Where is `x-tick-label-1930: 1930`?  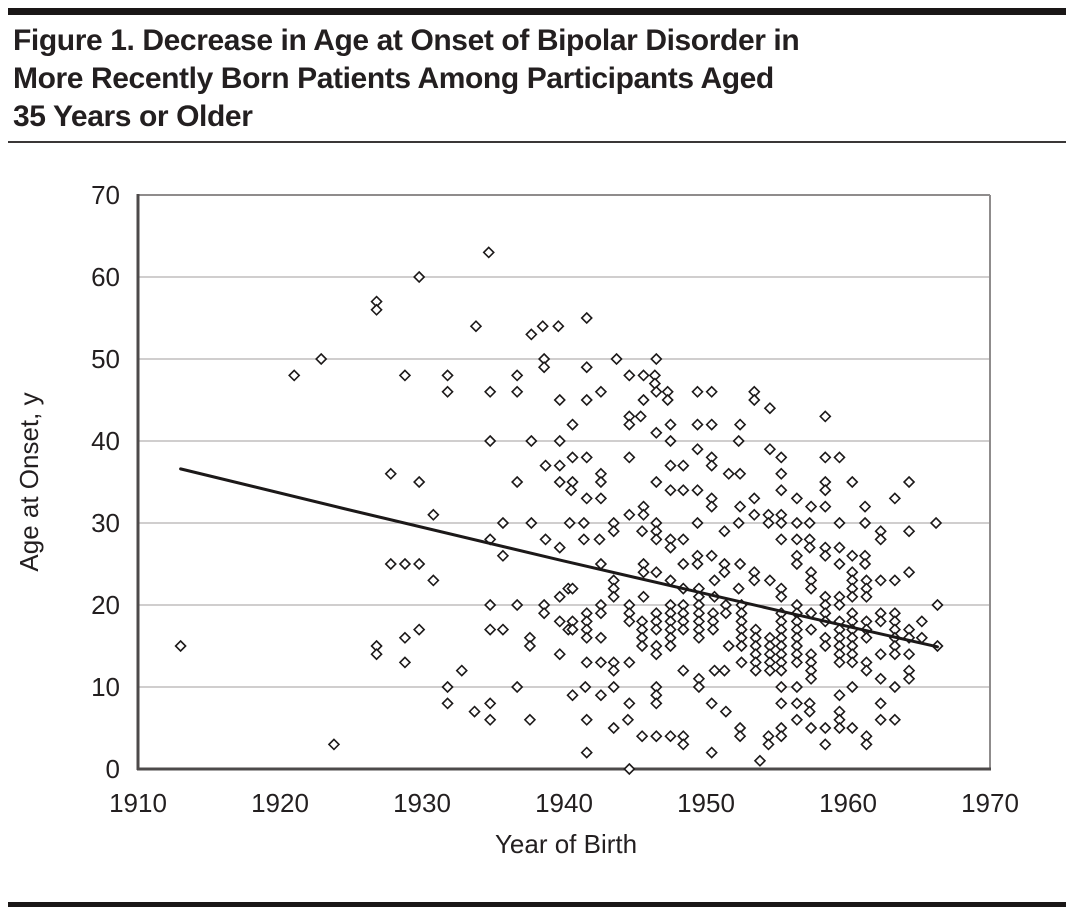 x-tick-label-1930: 1930 is located at coordinates (422, 803).